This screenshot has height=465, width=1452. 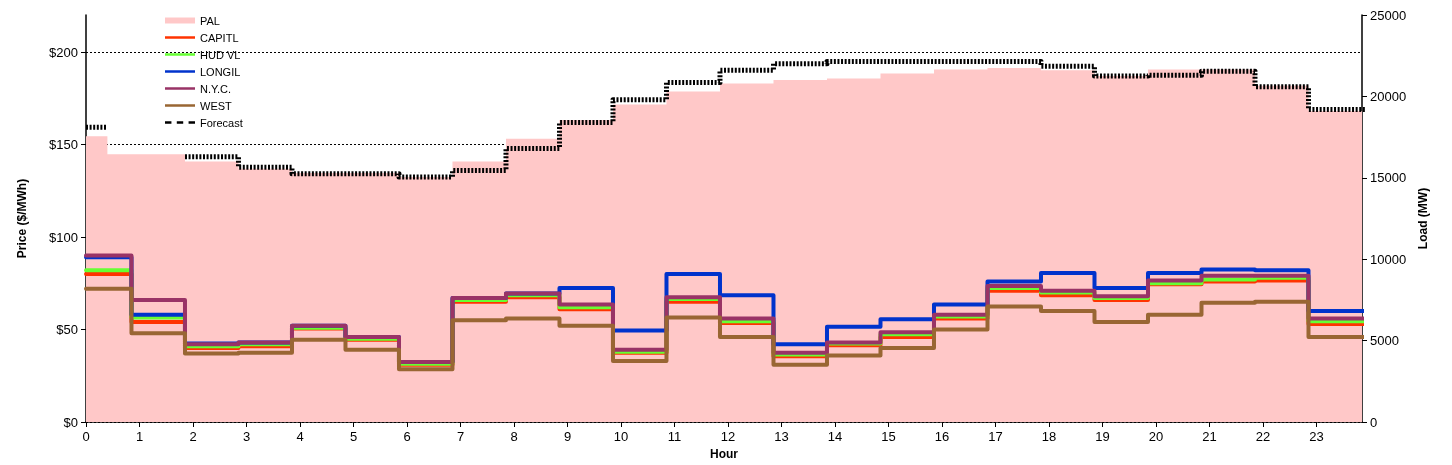 I want to click on x-tick-label: 15, so click(x=888, y=436).